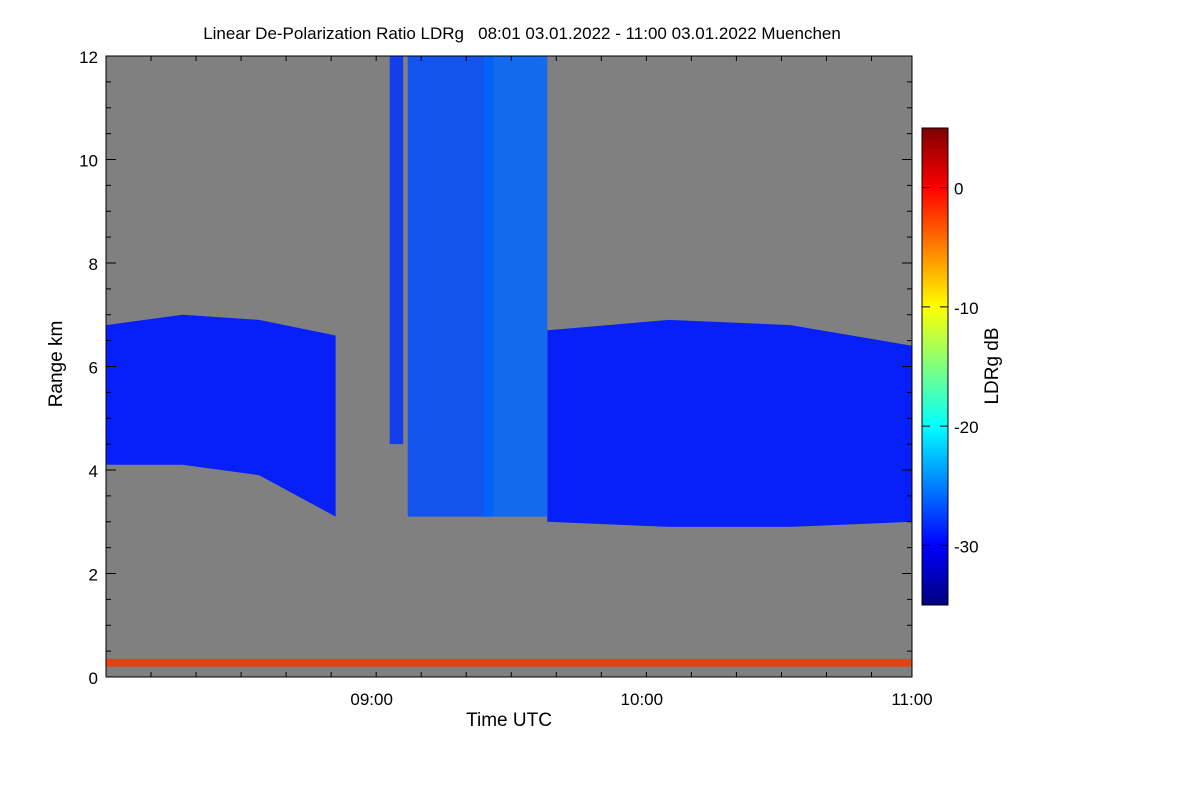  What do you see at coordinates (950, 368) in the screenshot?
I see `colorbar-ticks: 0 -10 -20 -30` at bounding box center [950, 368].